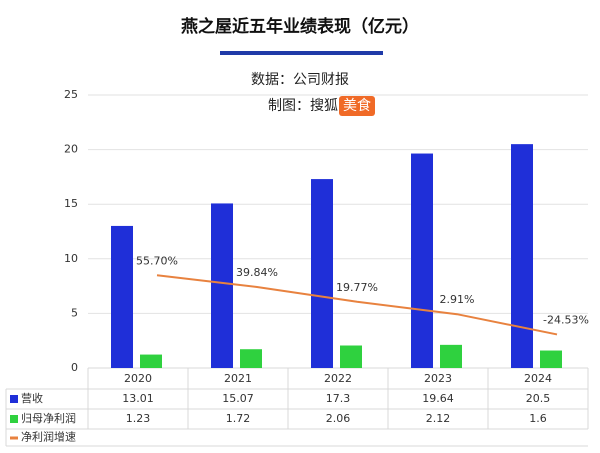  Describe the element at coordinates (138, 398) in the screenshot. I see `table-cell: 13.01` at that location.